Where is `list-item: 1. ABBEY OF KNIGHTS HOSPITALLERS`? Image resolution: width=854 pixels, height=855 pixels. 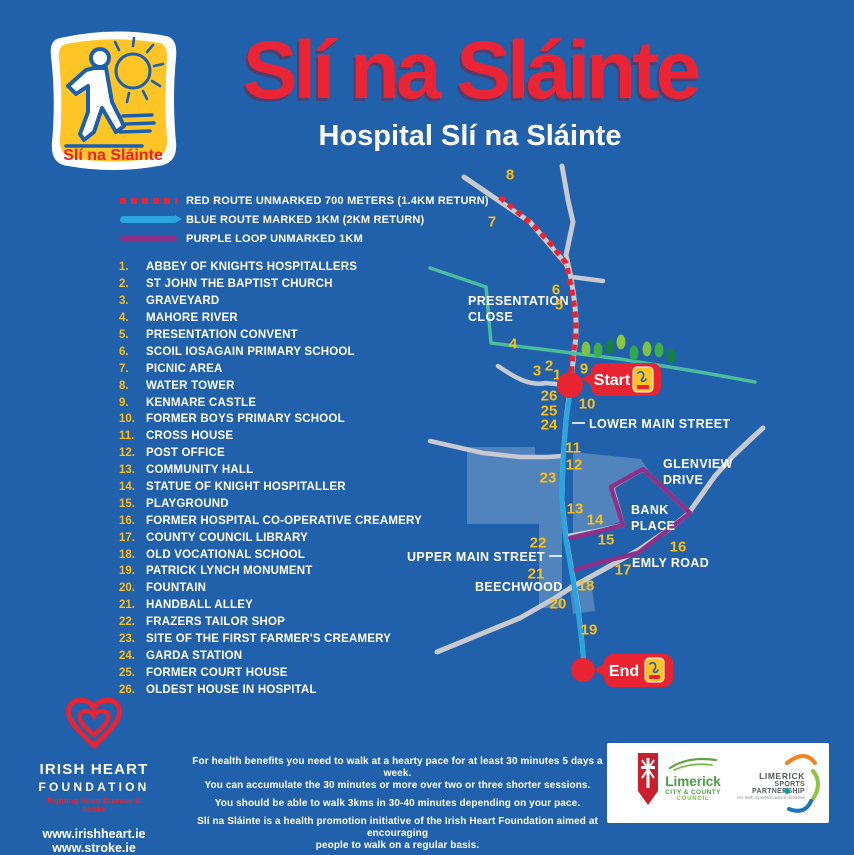 list-item: 1. ABBEY OF KNIGHTS HOSPITALLERS is located at coordinates (284, 267).